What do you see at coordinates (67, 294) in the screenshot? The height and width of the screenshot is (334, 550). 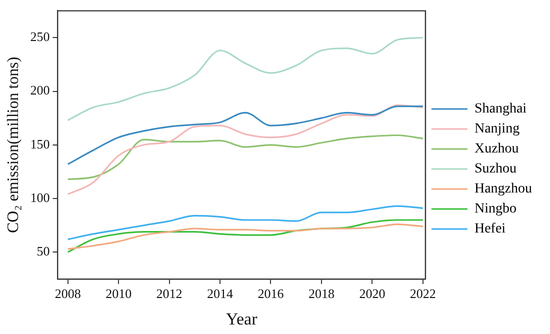 I see `x-tick-label: 2008` at bounding box center [67, 294].